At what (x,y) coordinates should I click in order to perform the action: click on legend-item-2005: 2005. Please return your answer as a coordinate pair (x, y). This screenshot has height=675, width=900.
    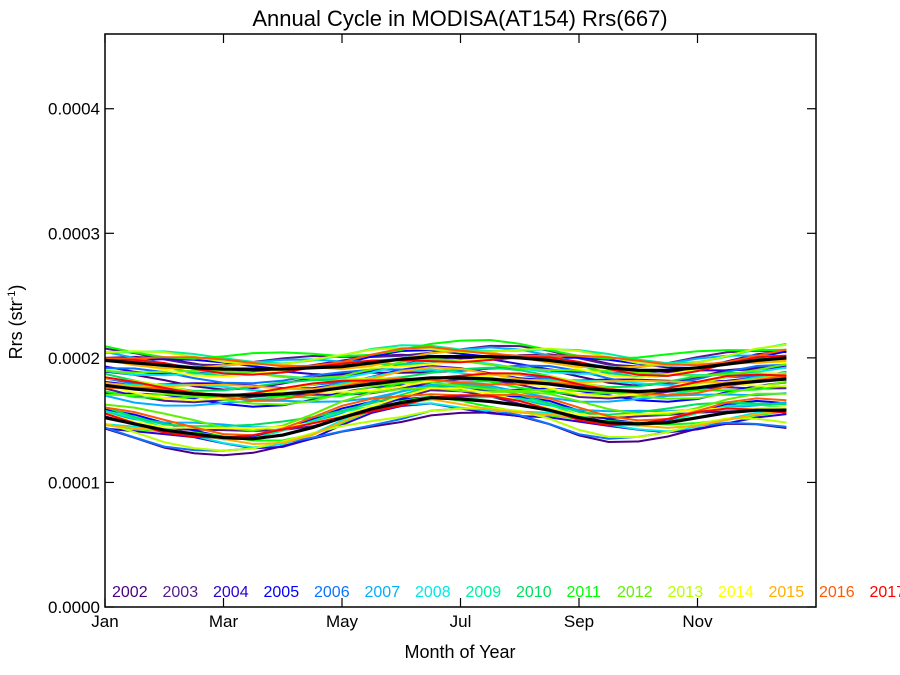
    Looking at the image, I should click on (282, 592).